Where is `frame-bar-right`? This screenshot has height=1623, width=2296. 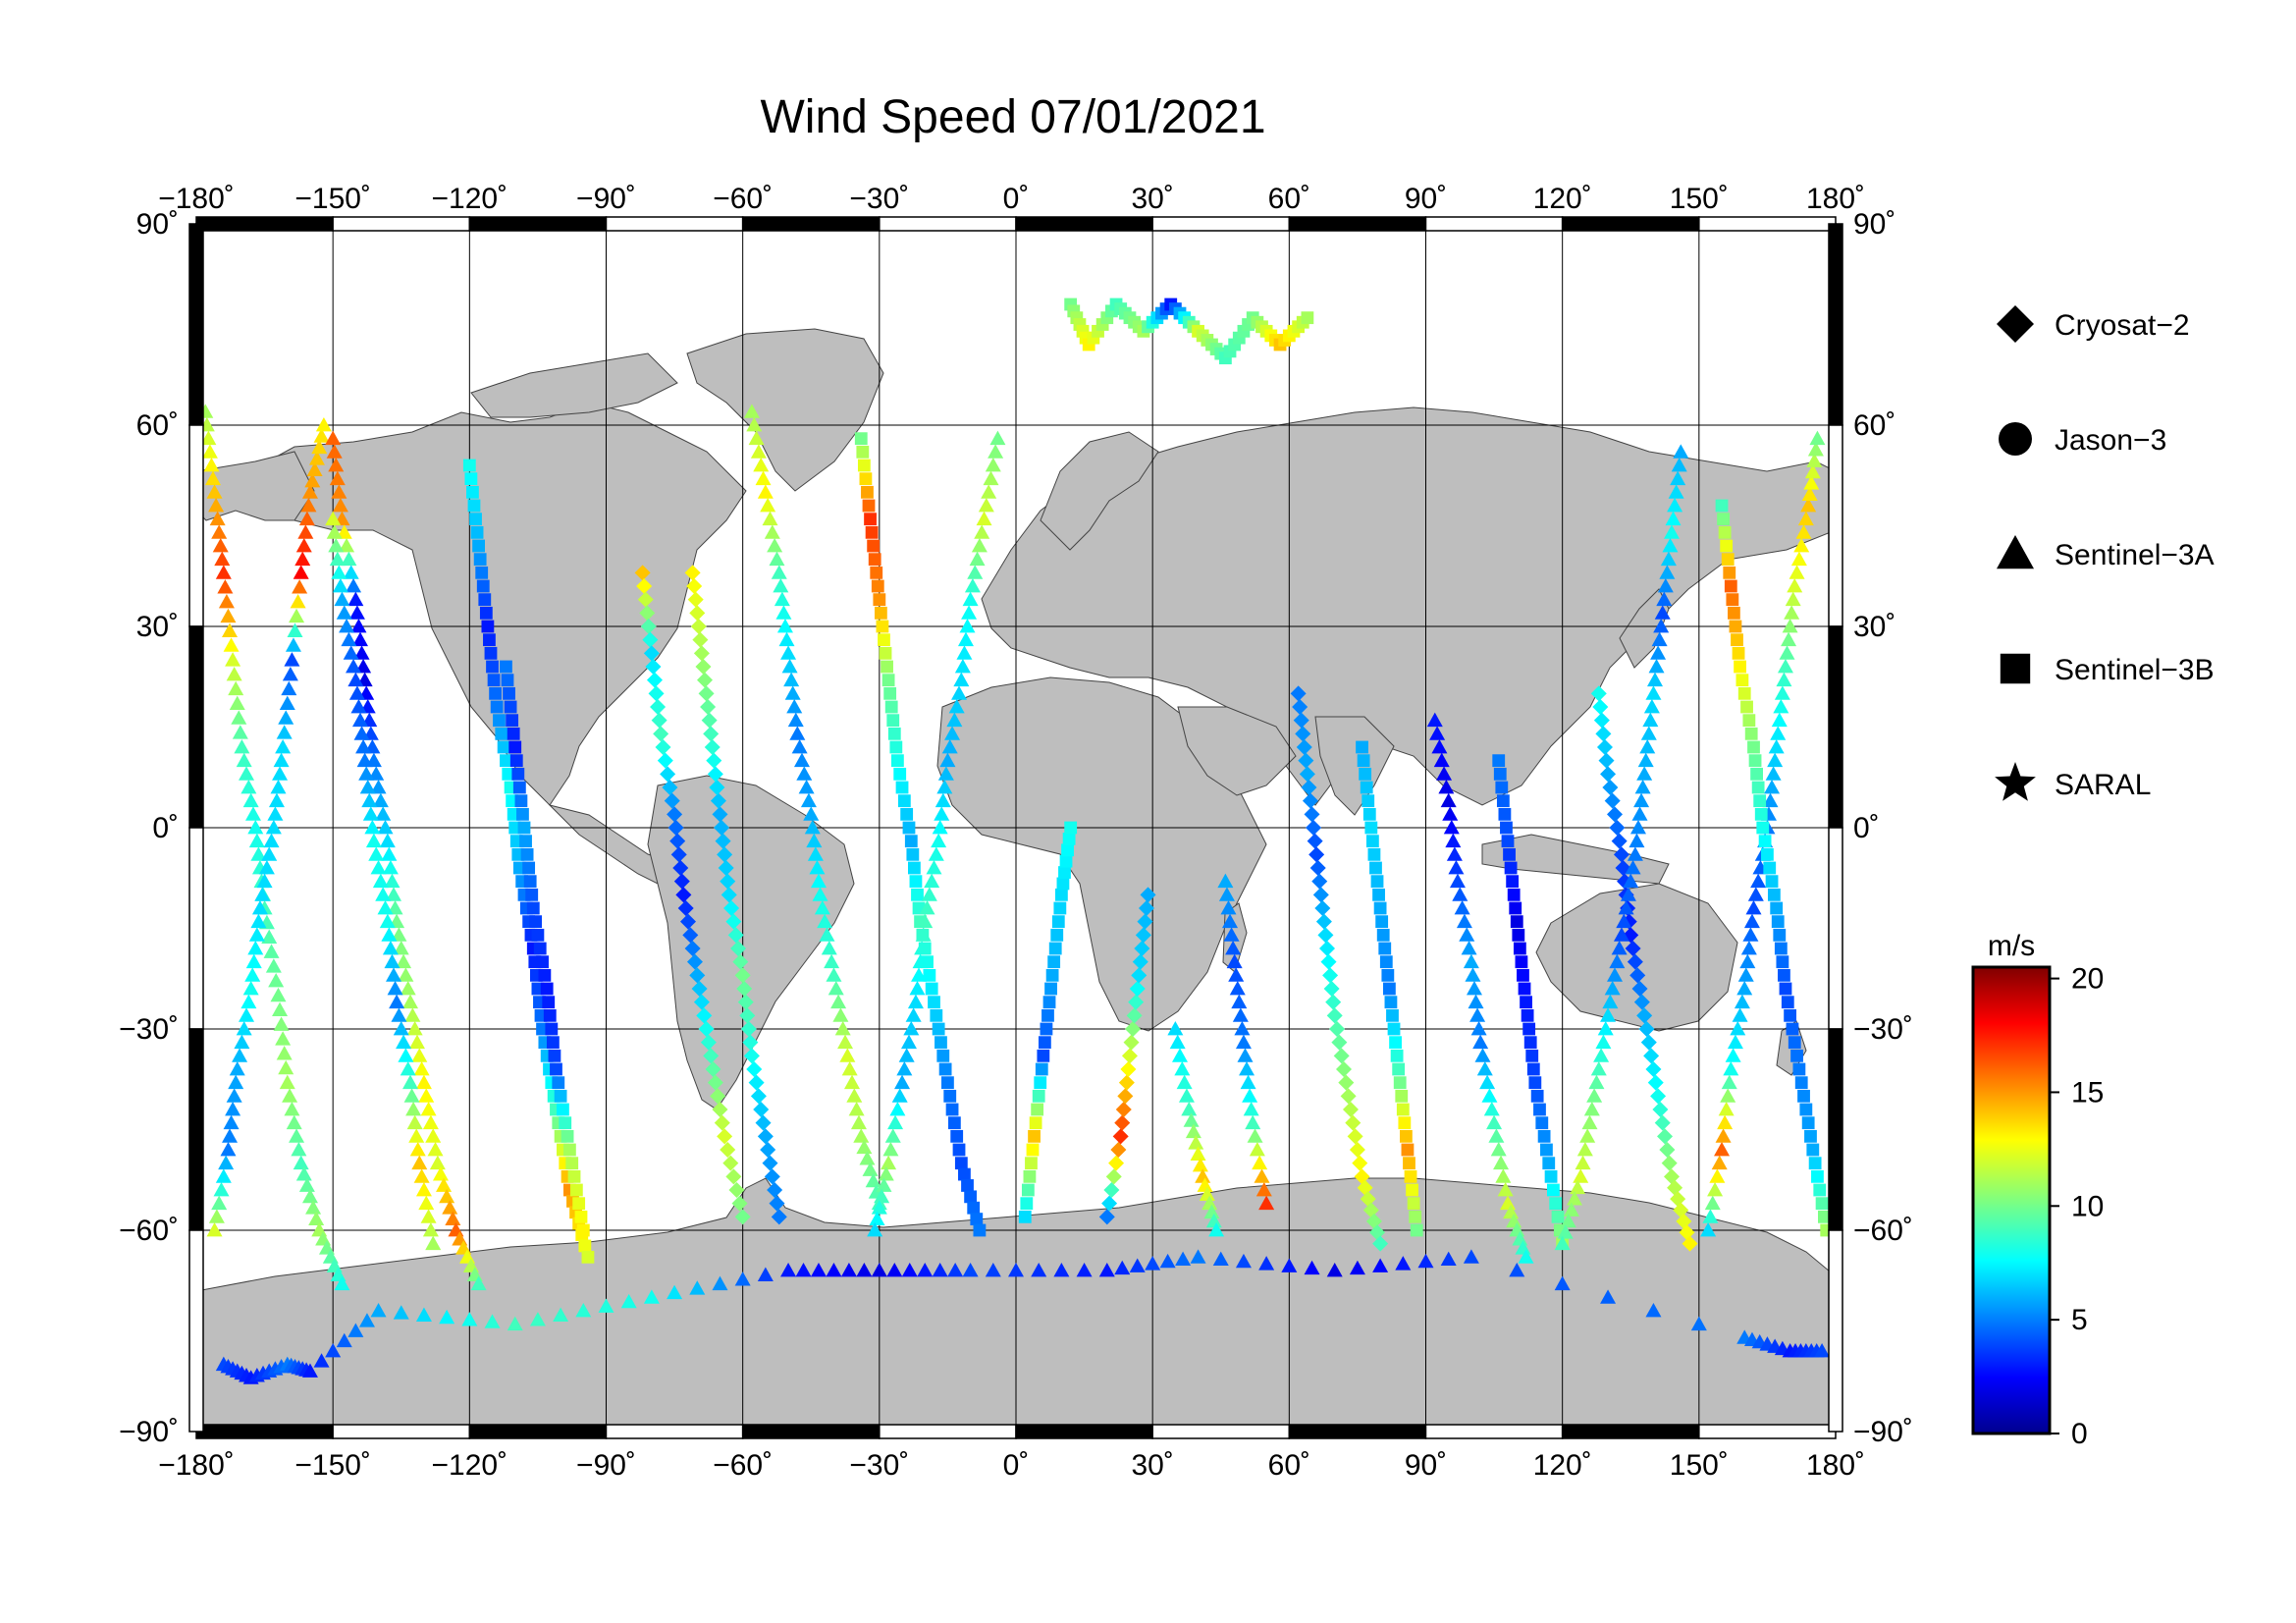 frame-bar-right is located at coordinates (1836, 1129).